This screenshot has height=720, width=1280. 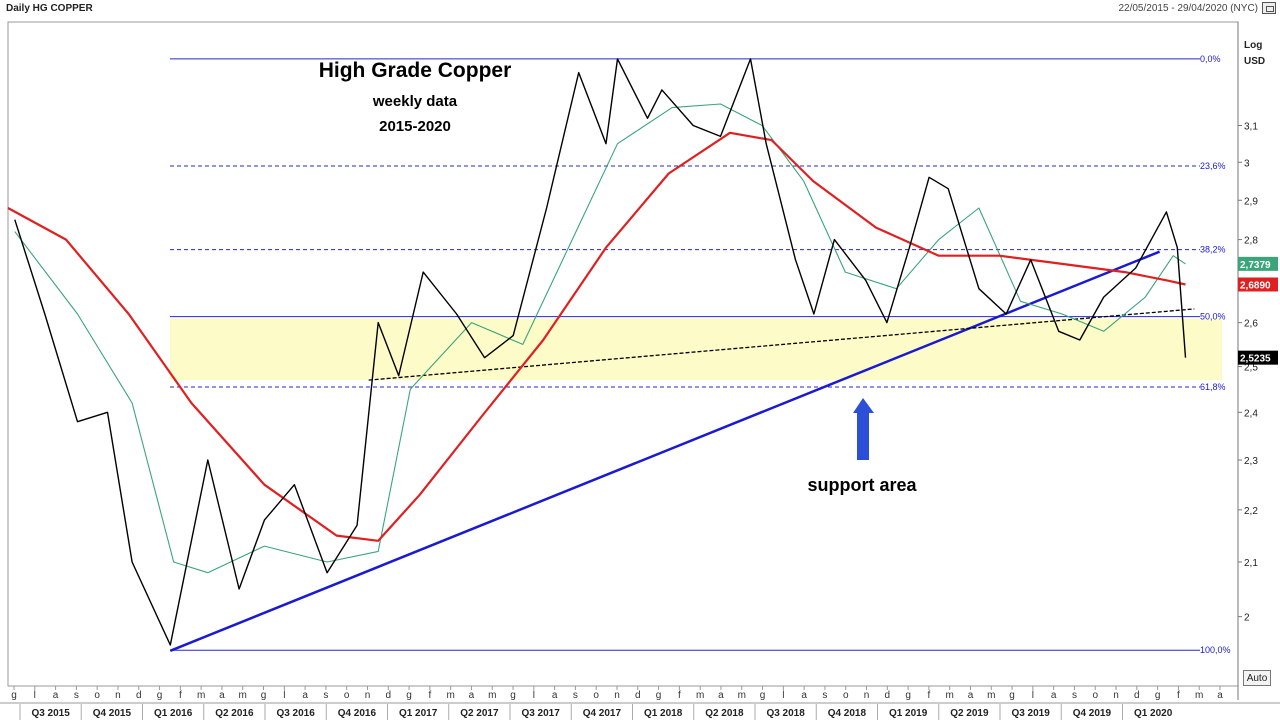 I want to click on y-tick-label: 3,1, so click(x=1251, y=127).